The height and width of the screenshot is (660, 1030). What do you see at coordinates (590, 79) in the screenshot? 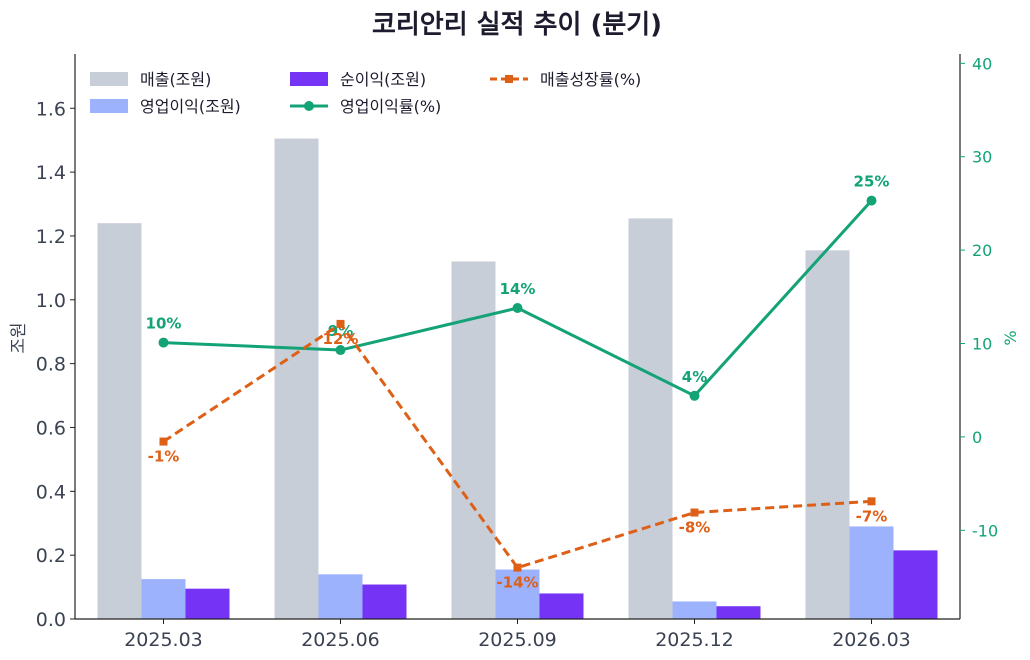
I see `legend-label-4: 매출성장률(%)` at bounding box center [590, 79].